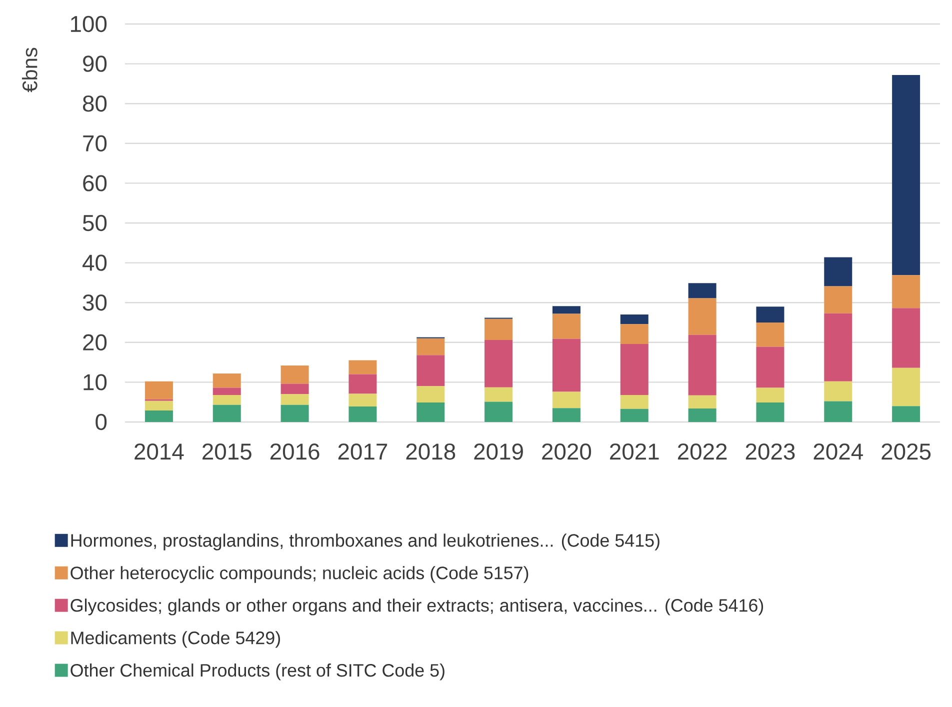 This screenshot has height=707, width=952. I want to click on x-tick-label: 2022, so click(702, 452).